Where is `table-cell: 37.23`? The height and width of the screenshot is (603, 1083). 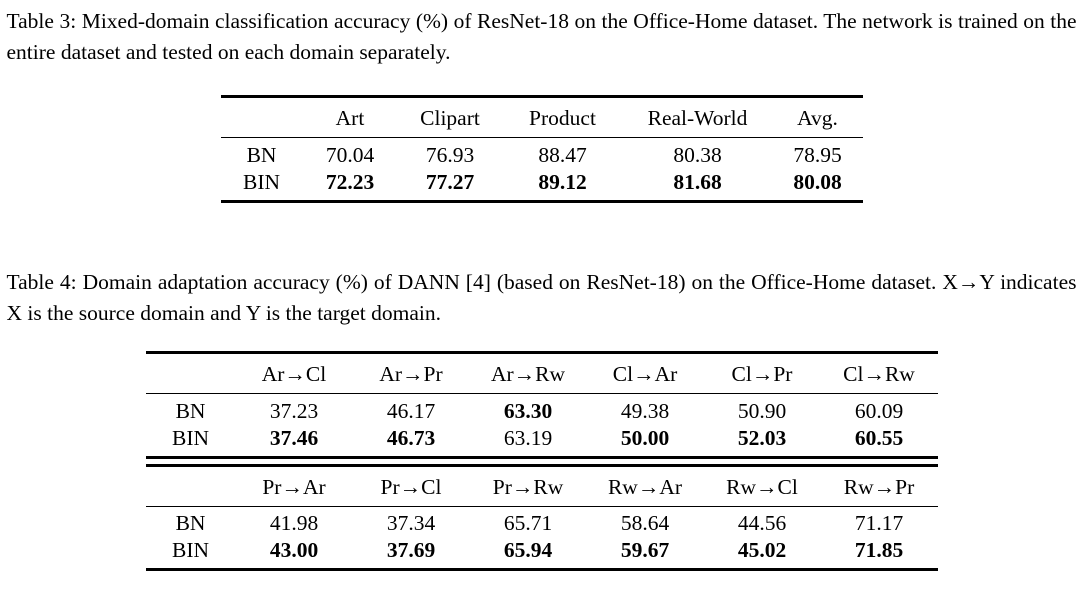 table-cell: 37.23 is located at coordinates (294, 410).